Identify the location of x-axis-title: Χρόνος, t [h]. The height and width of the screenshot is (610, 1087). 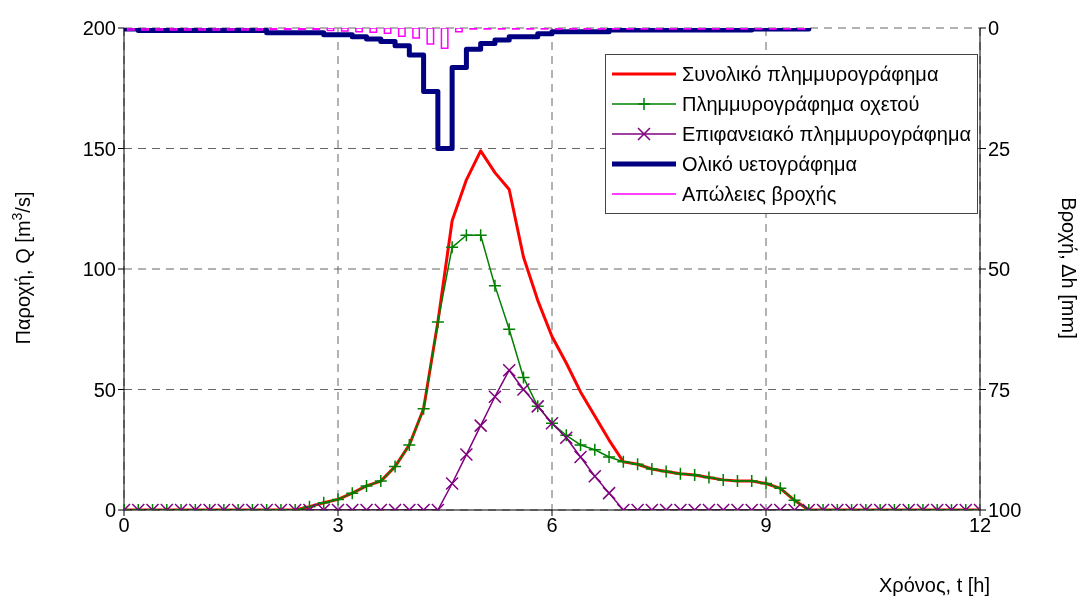
(934, 585).